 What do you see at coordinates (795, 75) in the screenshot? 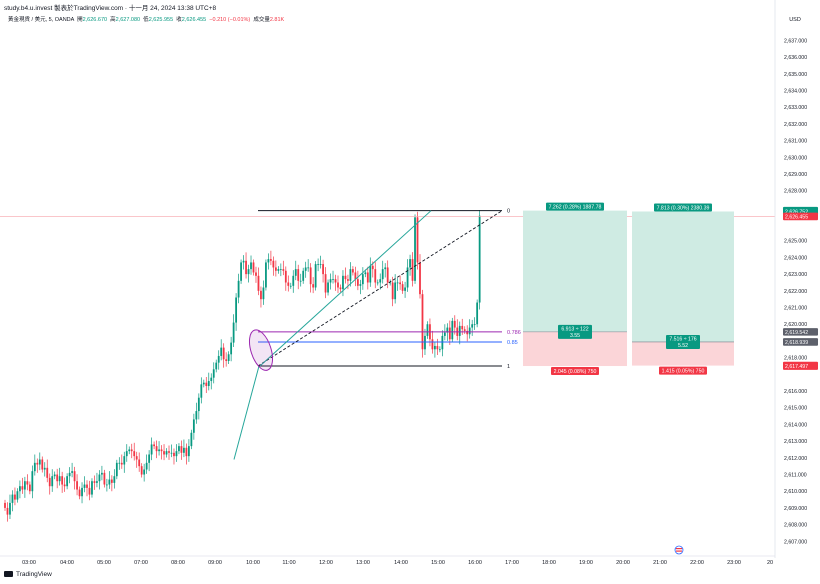
I see `price-tick-label: 2,635.000` at bounding box center [795, 75].